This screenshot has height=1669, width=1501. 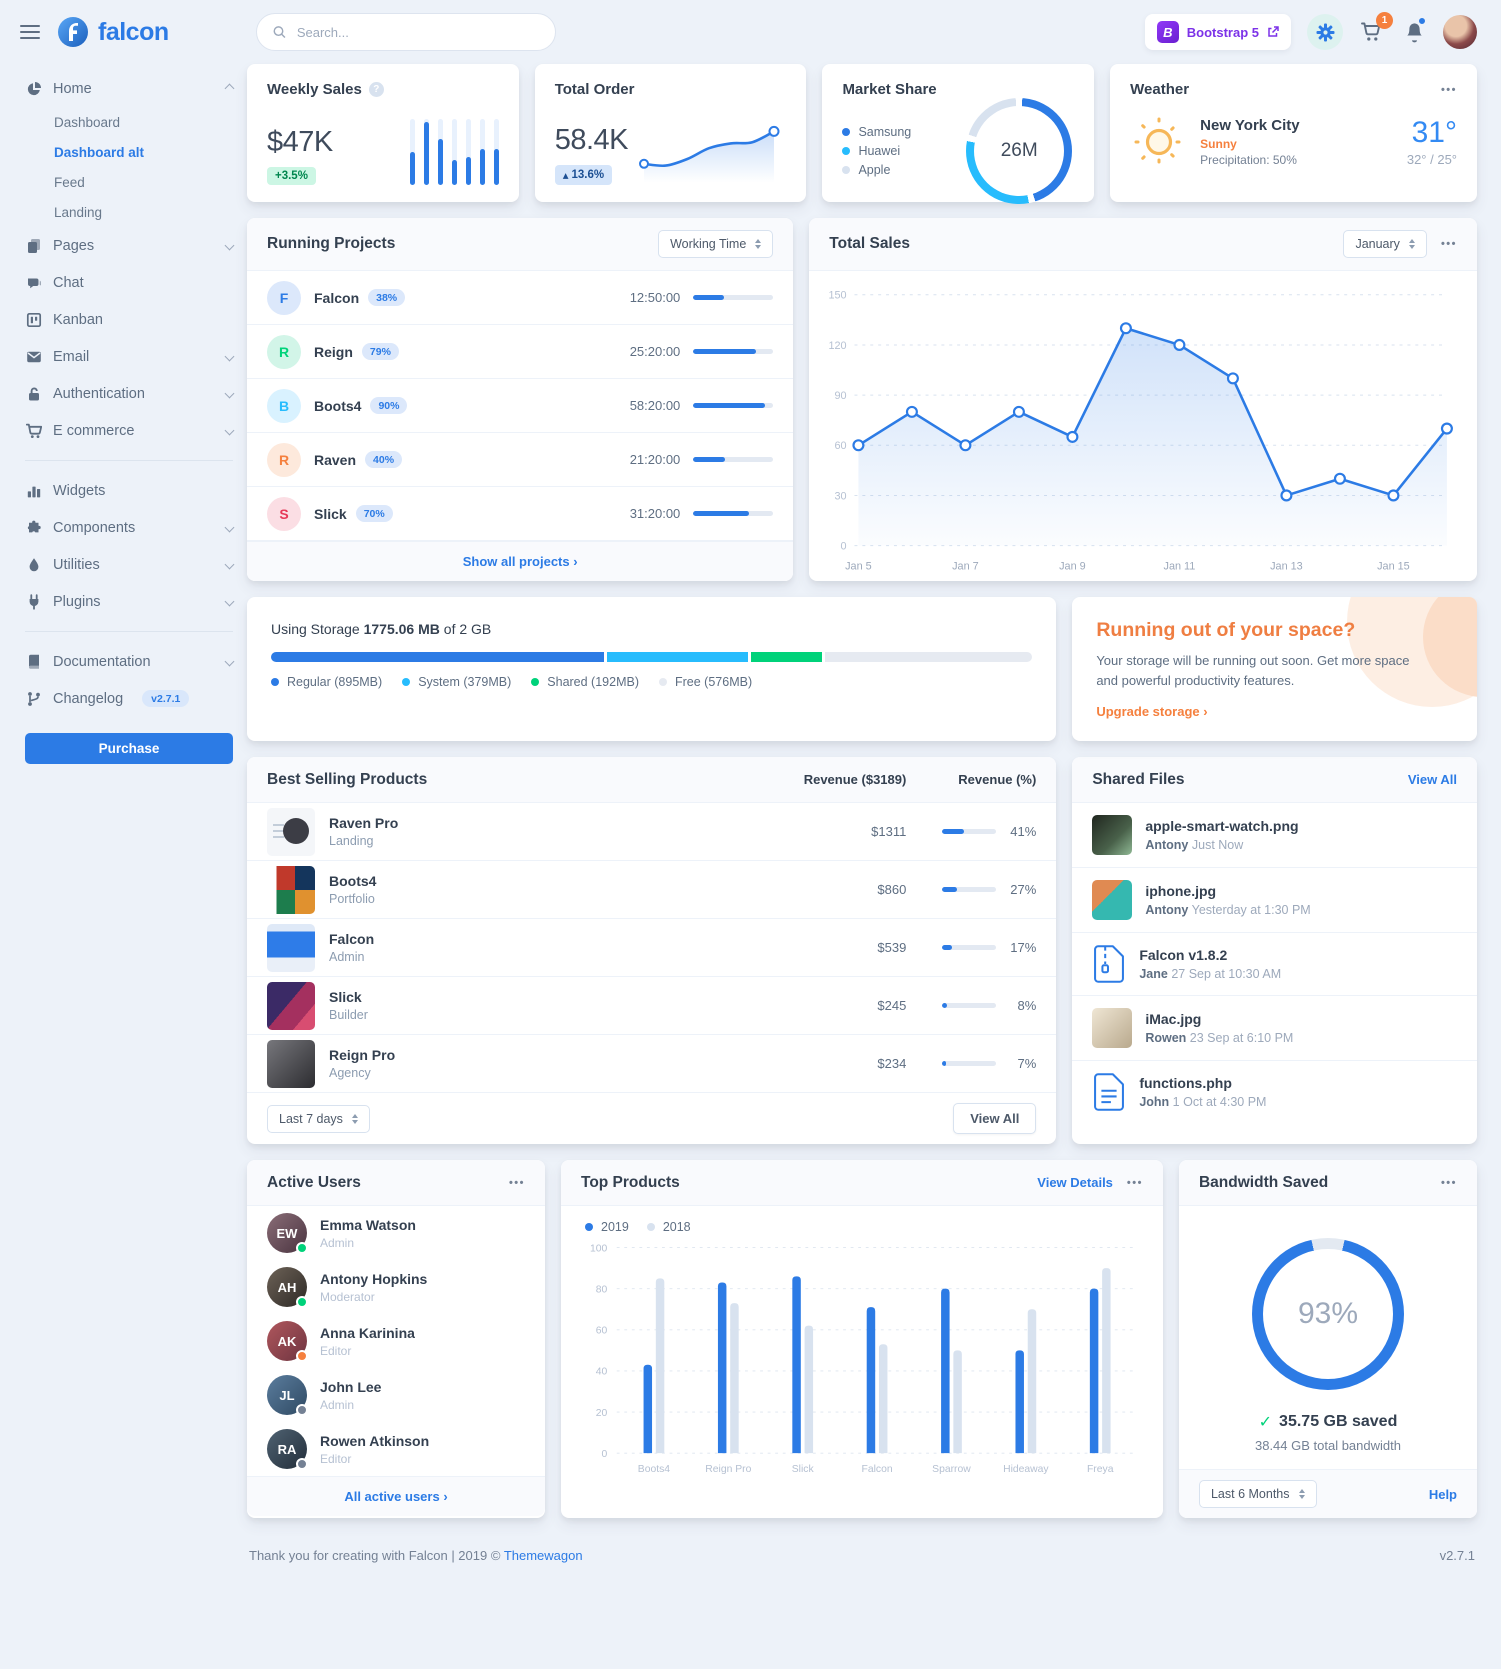 I want to click on svg-text: 90, so click(x=841, y=396).